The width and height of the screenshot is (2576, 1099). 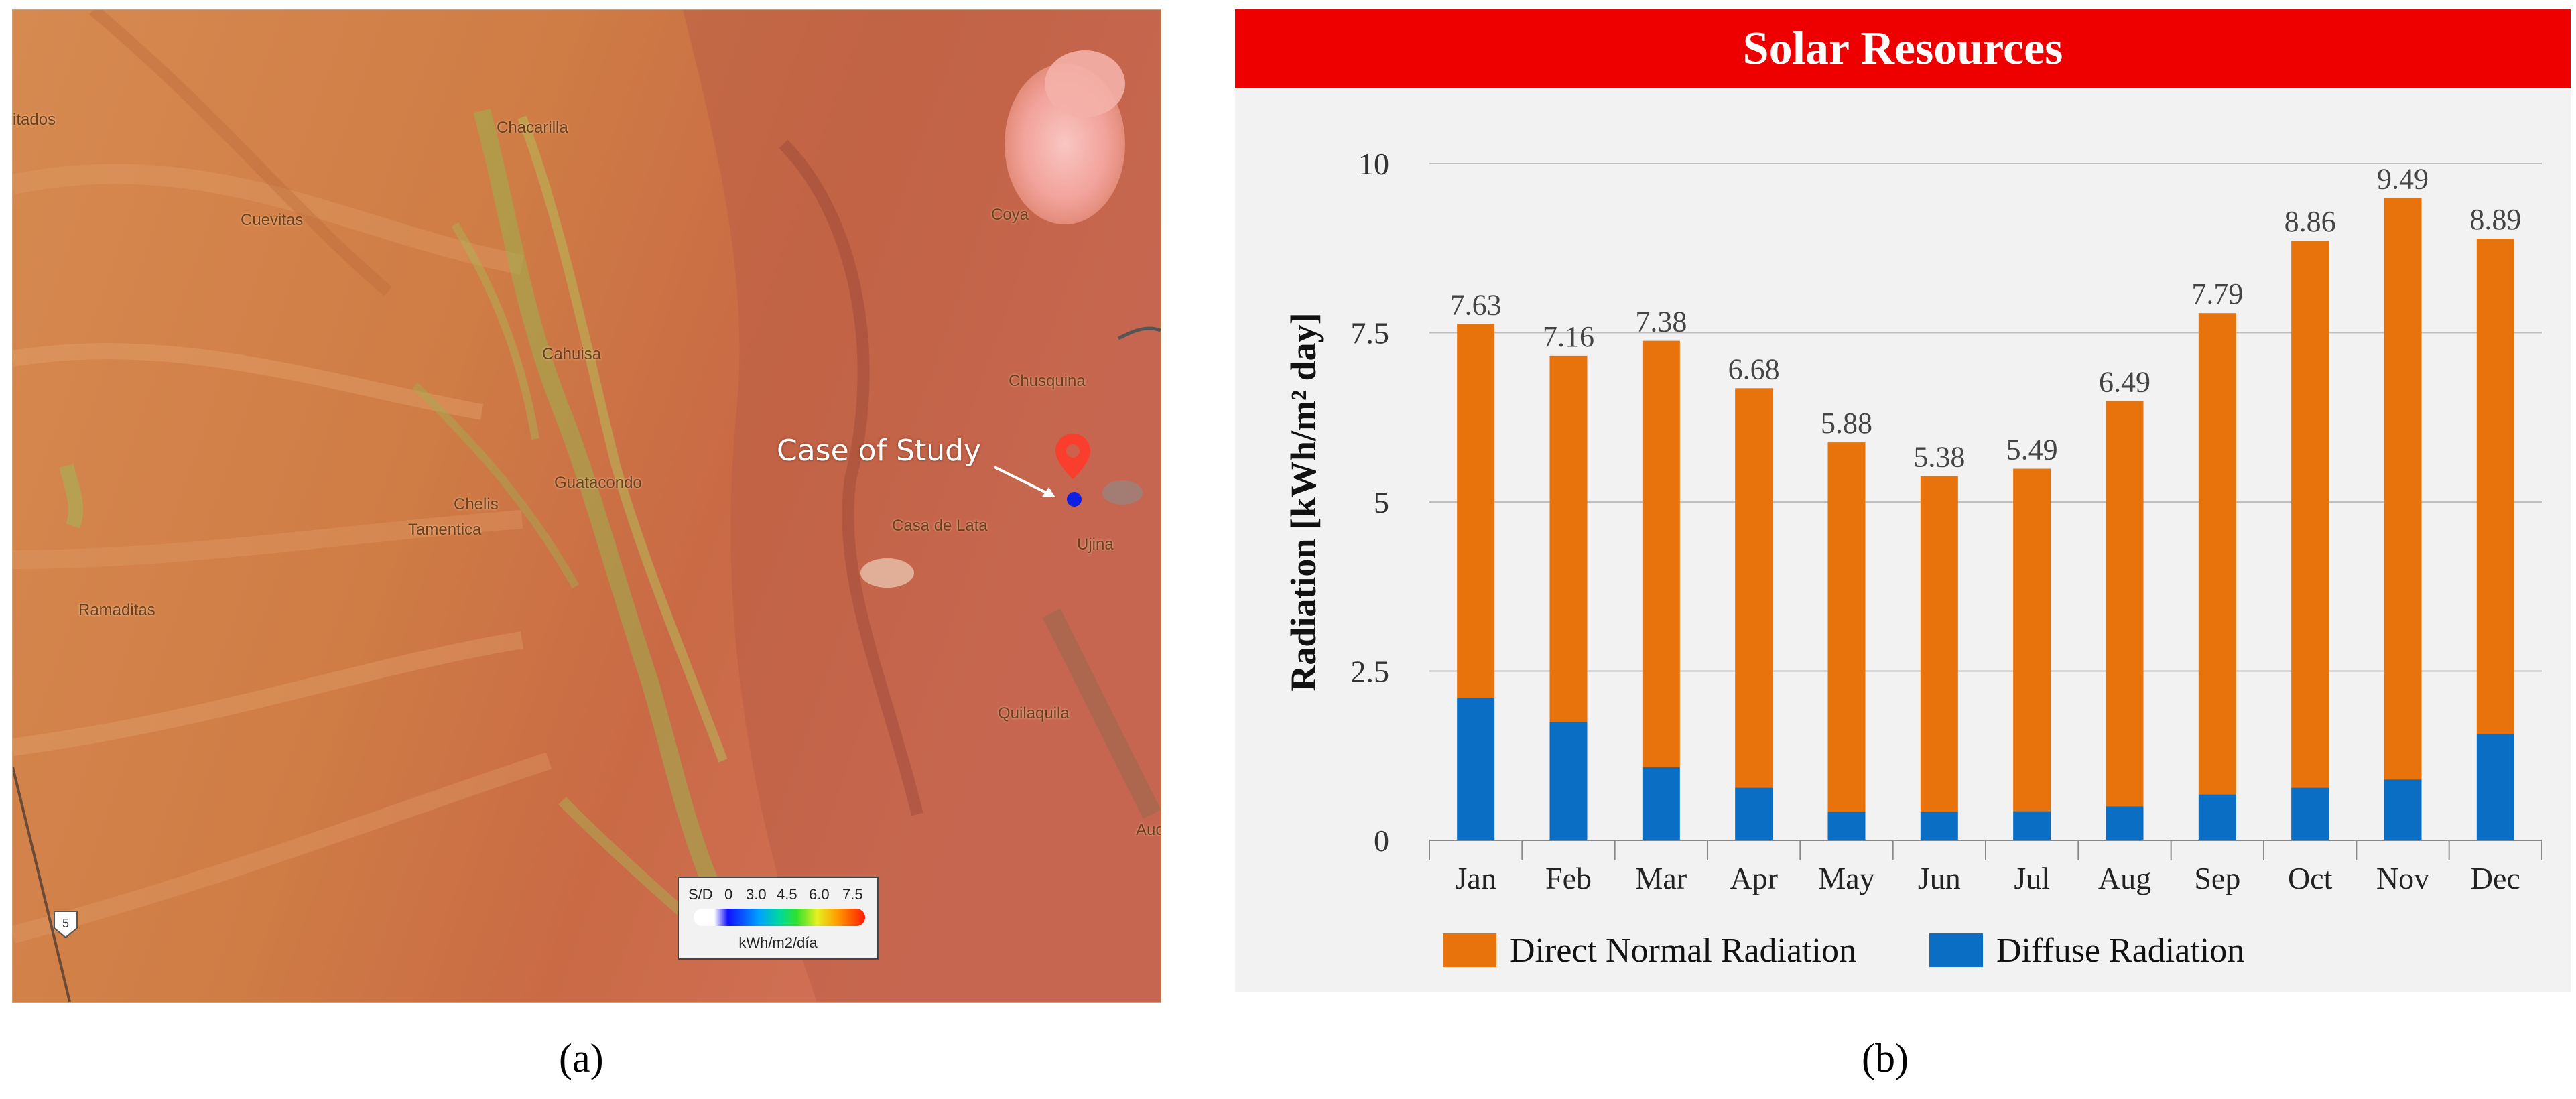 What do you see at coordinates (1754, 878) in the screenshot?
I see `x-tick-label: Apr` at bounding box center [1754, 878].